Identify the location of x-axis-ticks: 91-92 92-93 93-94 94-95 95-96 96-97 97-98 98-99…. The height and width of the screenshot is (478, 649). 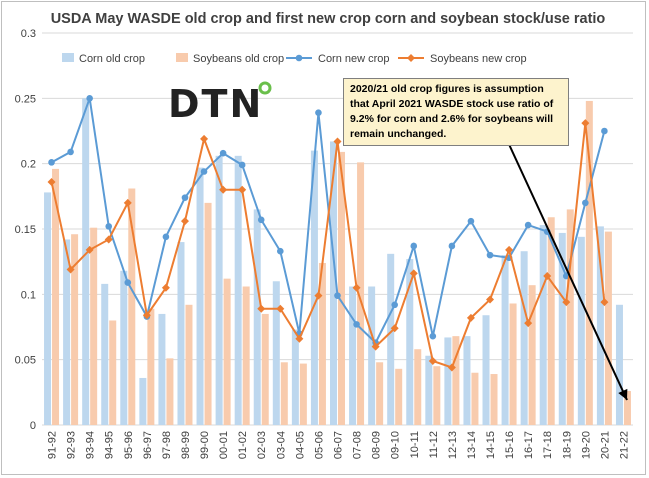
(339, 445).